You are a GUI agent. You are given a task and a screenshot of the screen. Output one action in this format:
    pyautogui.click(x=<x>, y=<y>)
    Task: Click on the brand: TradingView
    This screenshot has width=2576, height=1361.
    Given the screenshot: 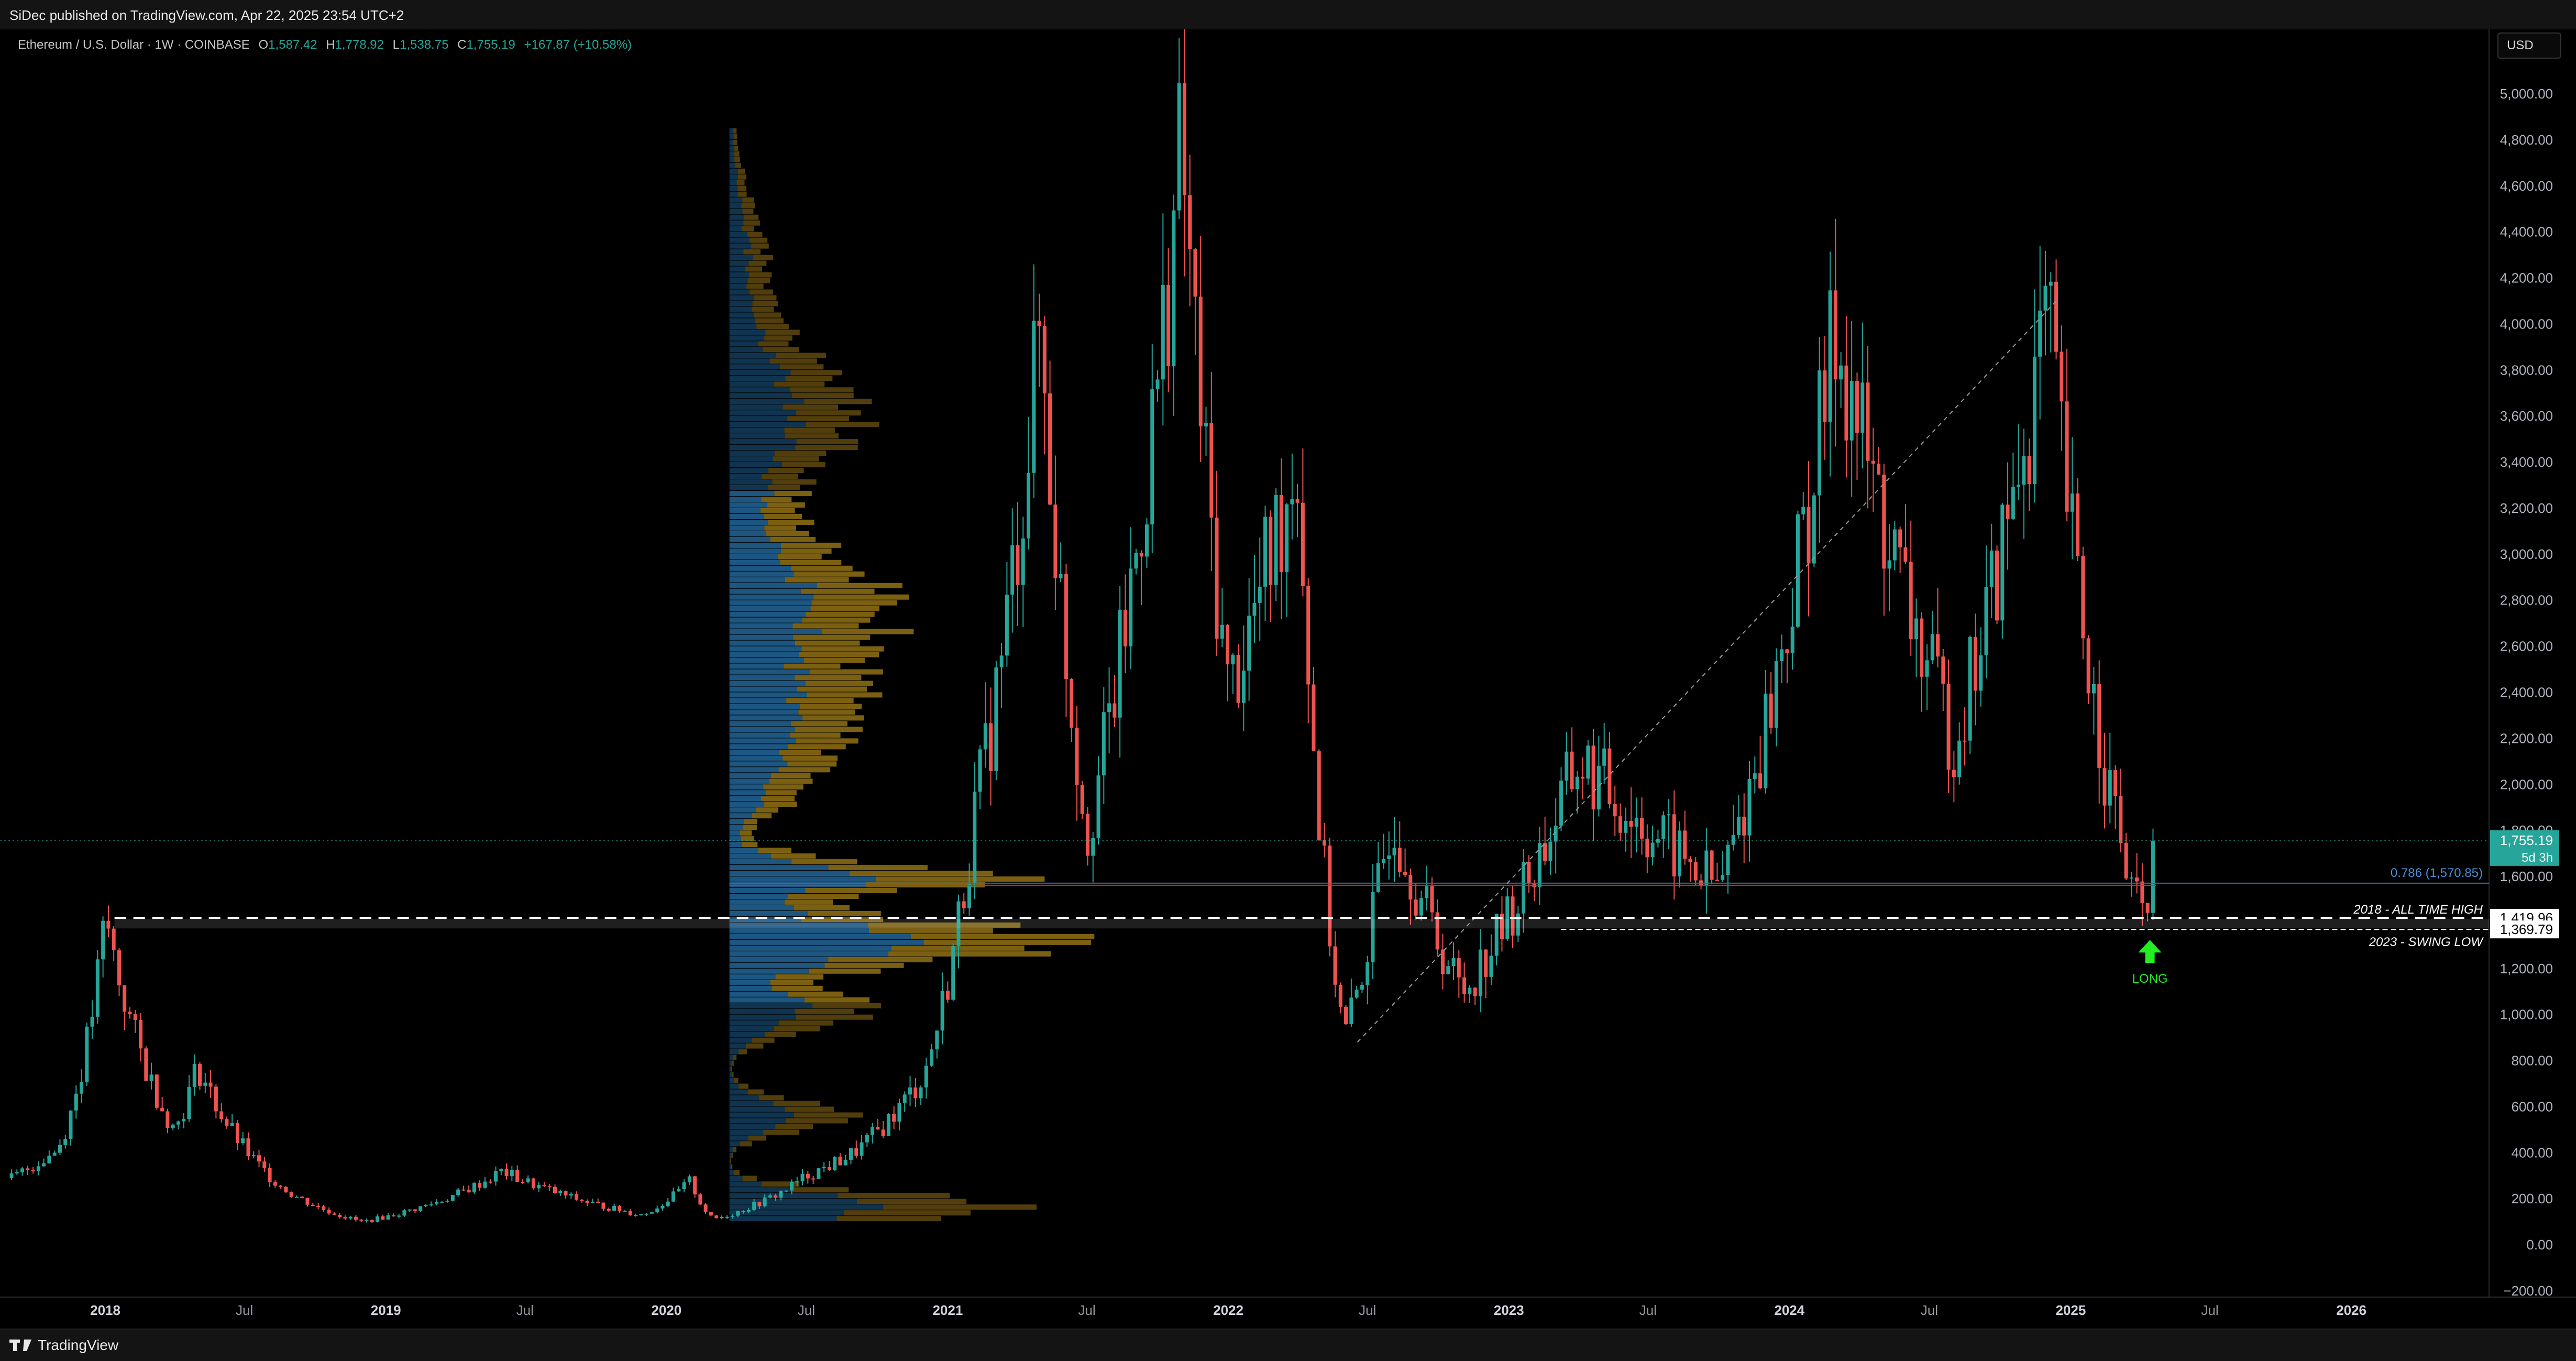 What is the action you would take?
    pyautogui.click(x=63, y=1345)
    